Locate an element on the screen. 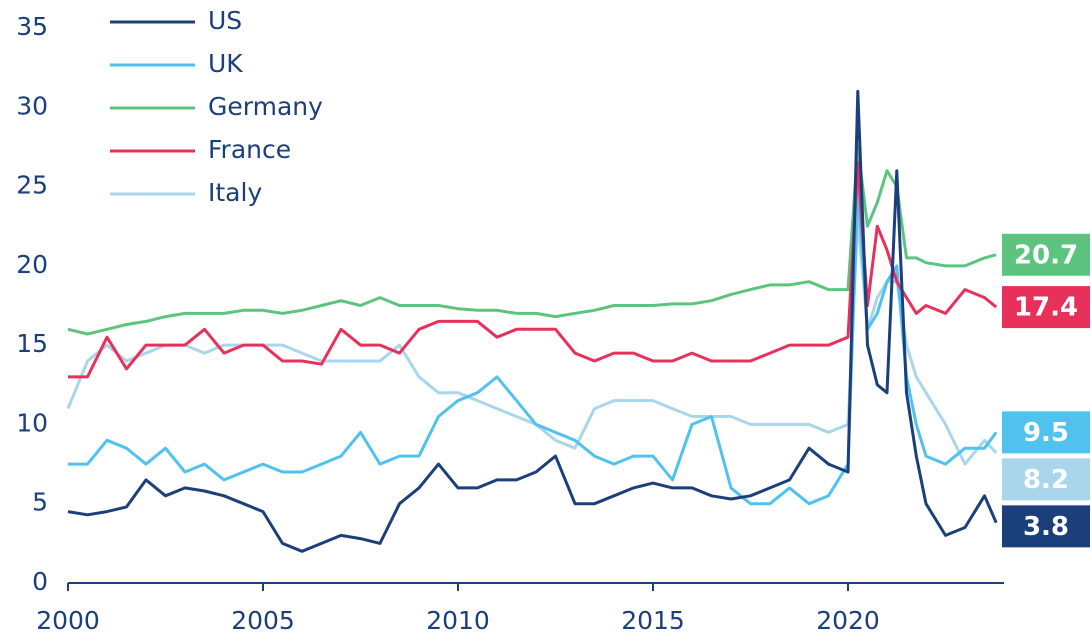 This screenshot has height=641, width=1091. y-tick-label: 30 is located at coordinates (32, 105).